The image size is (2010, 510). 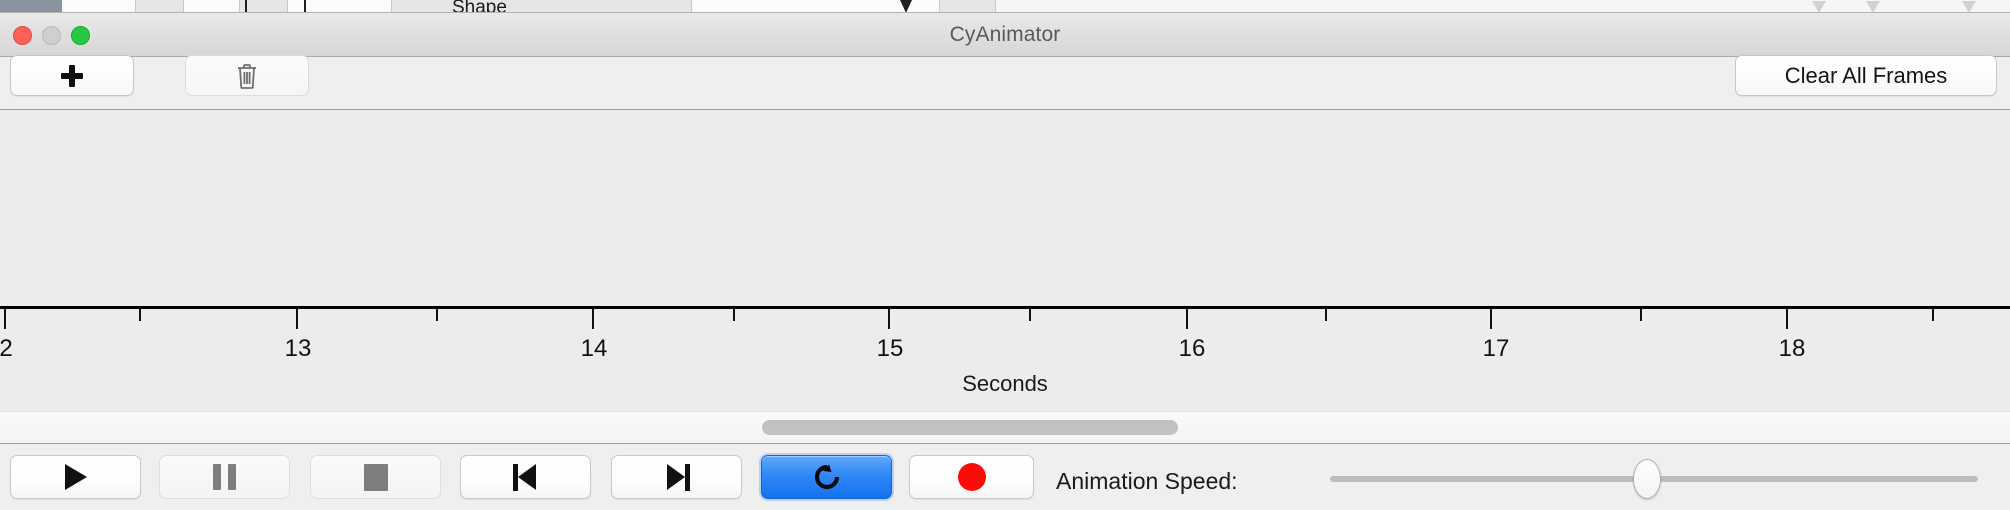 I want to click on skip-back-icon, so click(x=525, y=477).